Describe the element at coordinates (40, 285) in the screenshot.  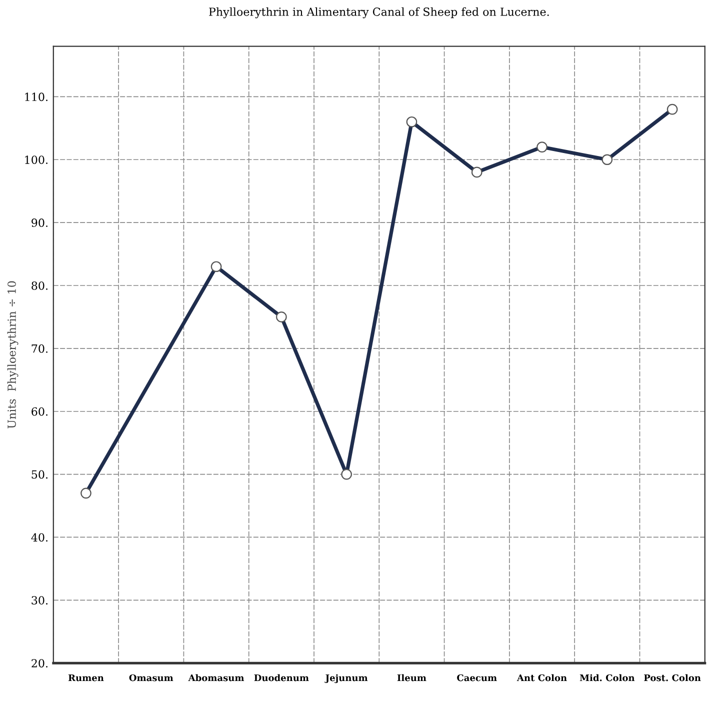
I see `y-tick-label: 80.` at that location.